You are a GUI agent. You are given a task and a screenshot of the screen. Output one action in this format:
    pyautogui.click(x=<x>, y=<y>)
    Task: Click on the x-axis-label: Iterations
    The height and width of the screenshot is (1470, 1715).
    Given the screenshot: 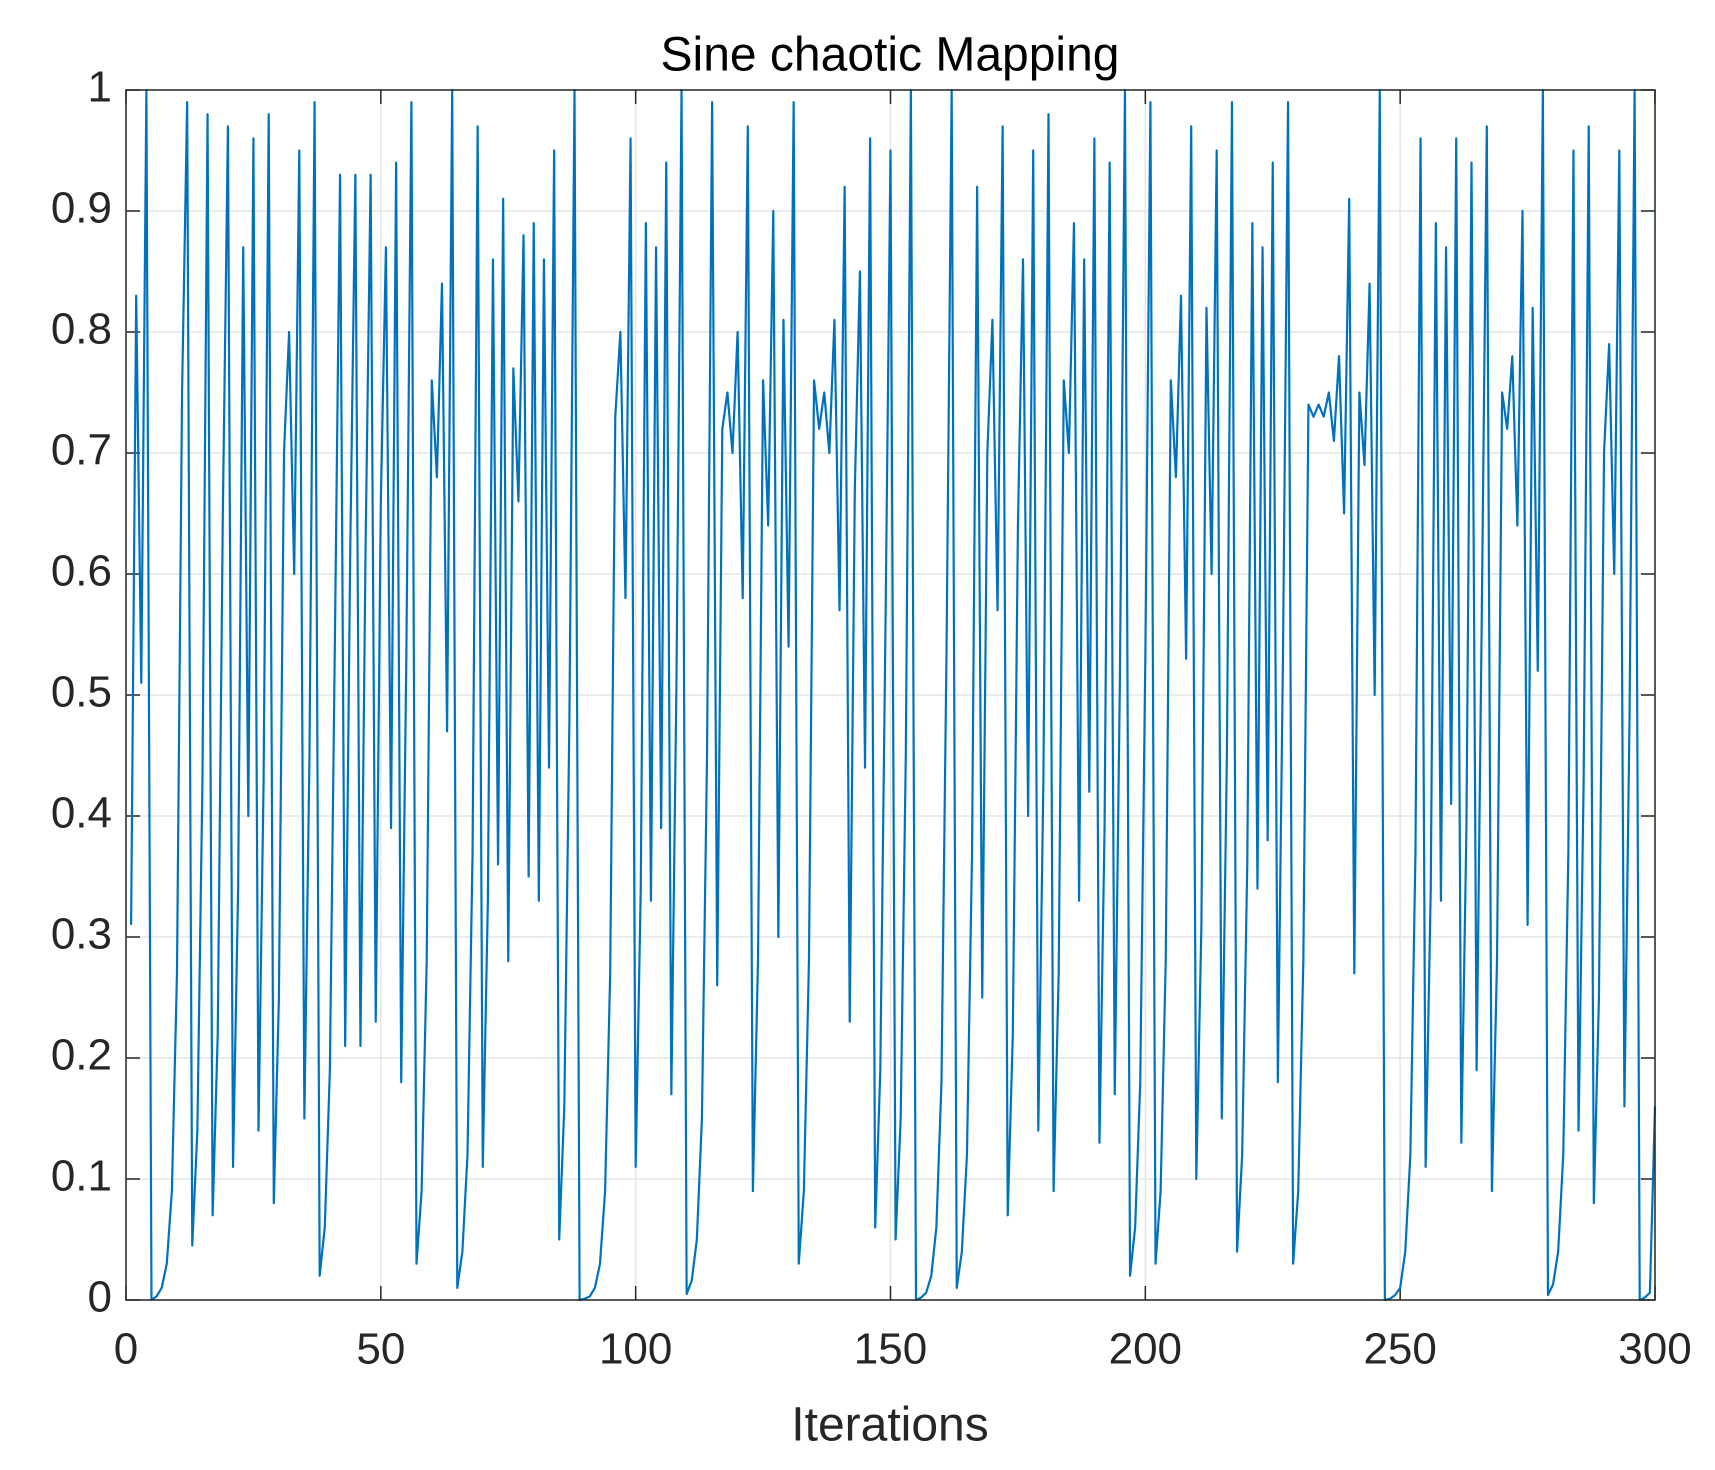 What is the action you would take?
    pyautogui.click(x=889, y=1425)
    